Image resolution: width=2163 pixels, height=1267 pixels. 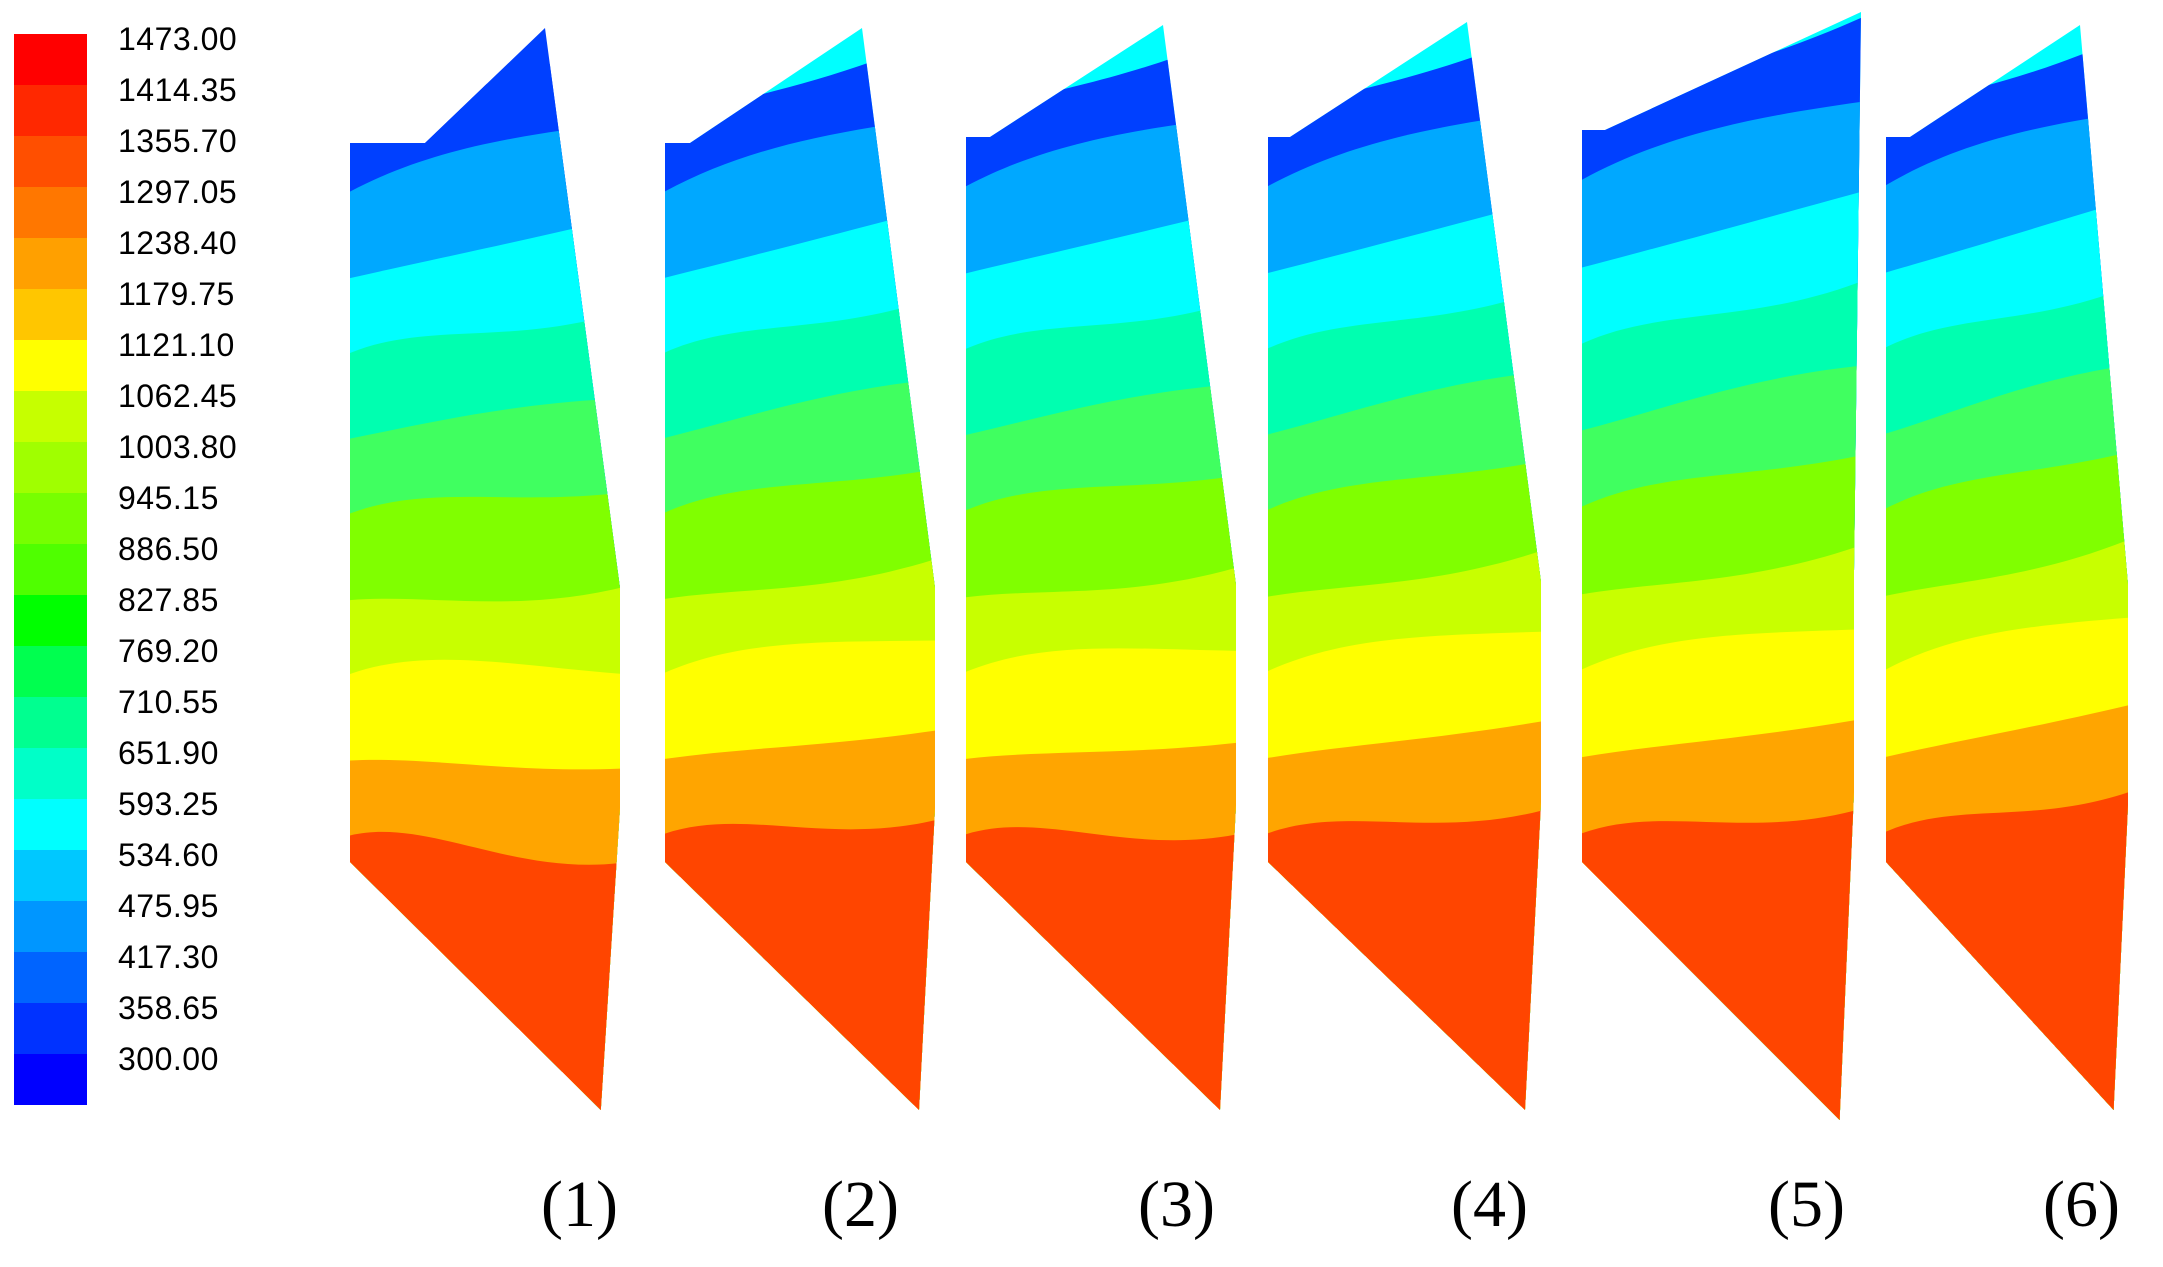 I want to click on legend-tick-label: 1297.05, so click(x=178, y=192).